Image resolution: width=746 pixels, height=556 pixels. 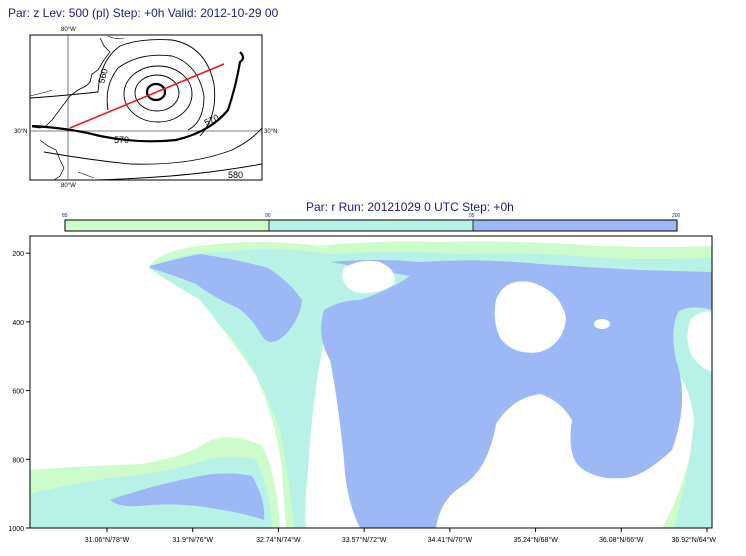 What do you see at coordinates (235, 175) in the screenshot?
I see `contour-label-580: 580` at bounding box center [235, 175].